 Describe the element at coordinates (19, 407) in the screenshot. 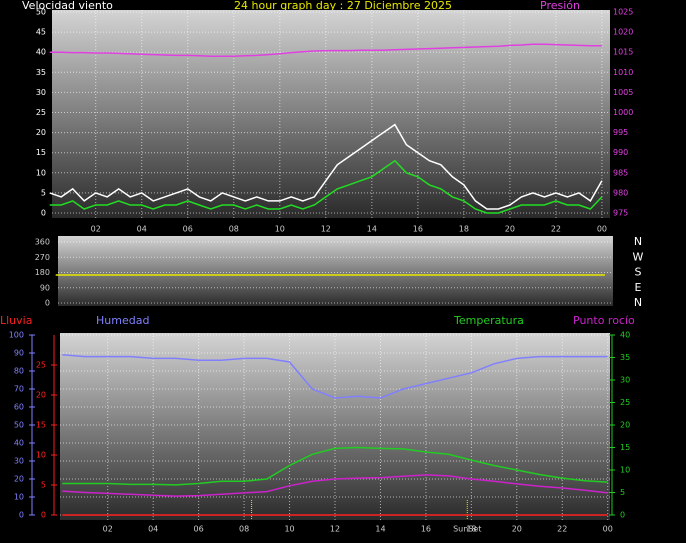

I see `y-tick-label: 60` at that location.